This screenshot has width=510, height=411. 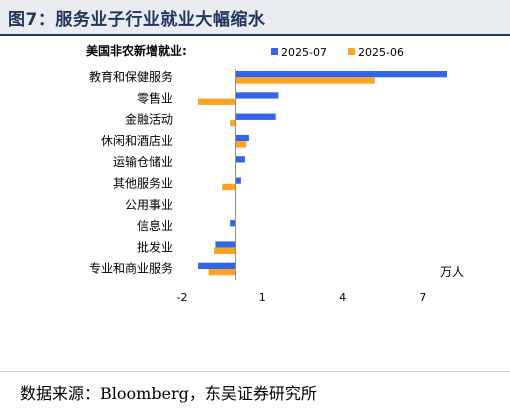 I want to click on figure-title: 图7：服务业子行业就业大幅缩水, so click(x=137, y=20).